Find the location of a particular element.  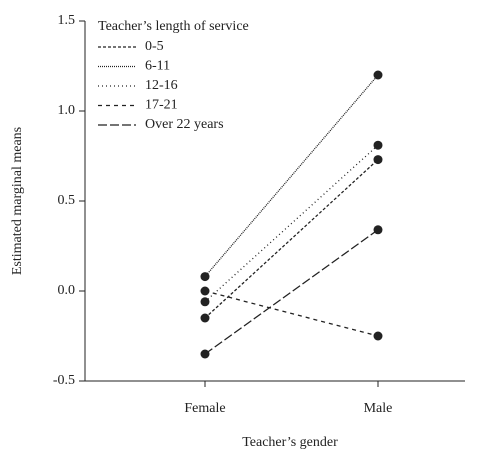

y-axis-label: Estimated marginal means is located at coordinates (17, 201).